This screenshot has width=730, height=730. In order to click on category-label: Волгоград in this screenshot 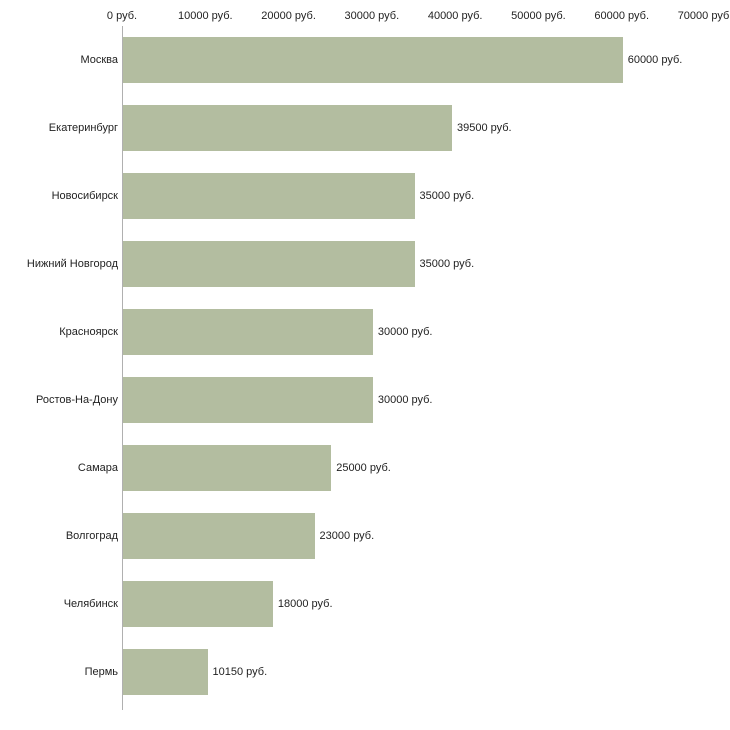, I will do `click(91, 536)`.